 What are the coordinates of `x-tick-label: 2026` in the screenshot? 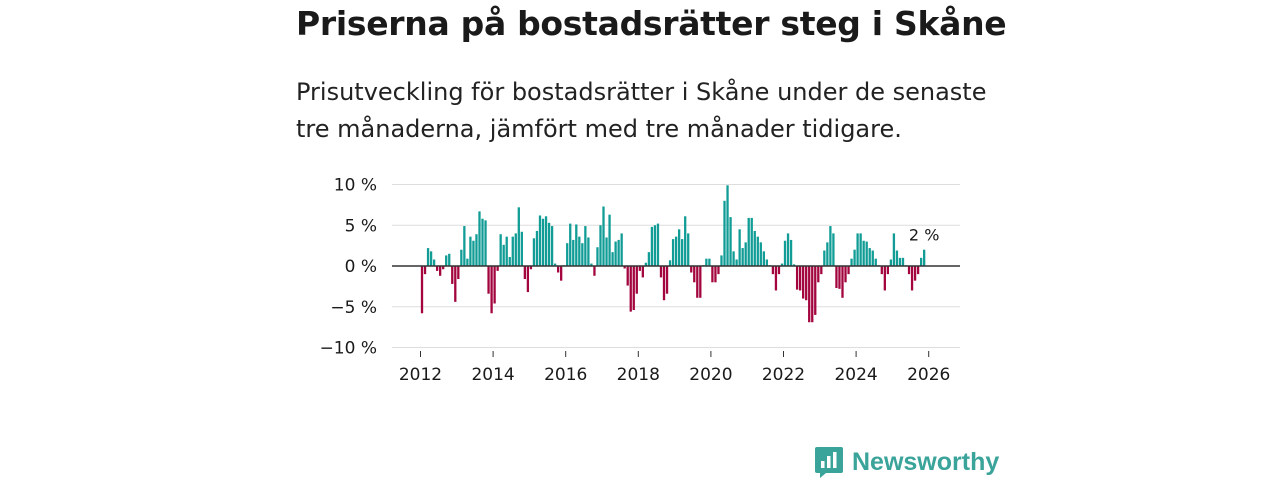 It's located at (928, 375).